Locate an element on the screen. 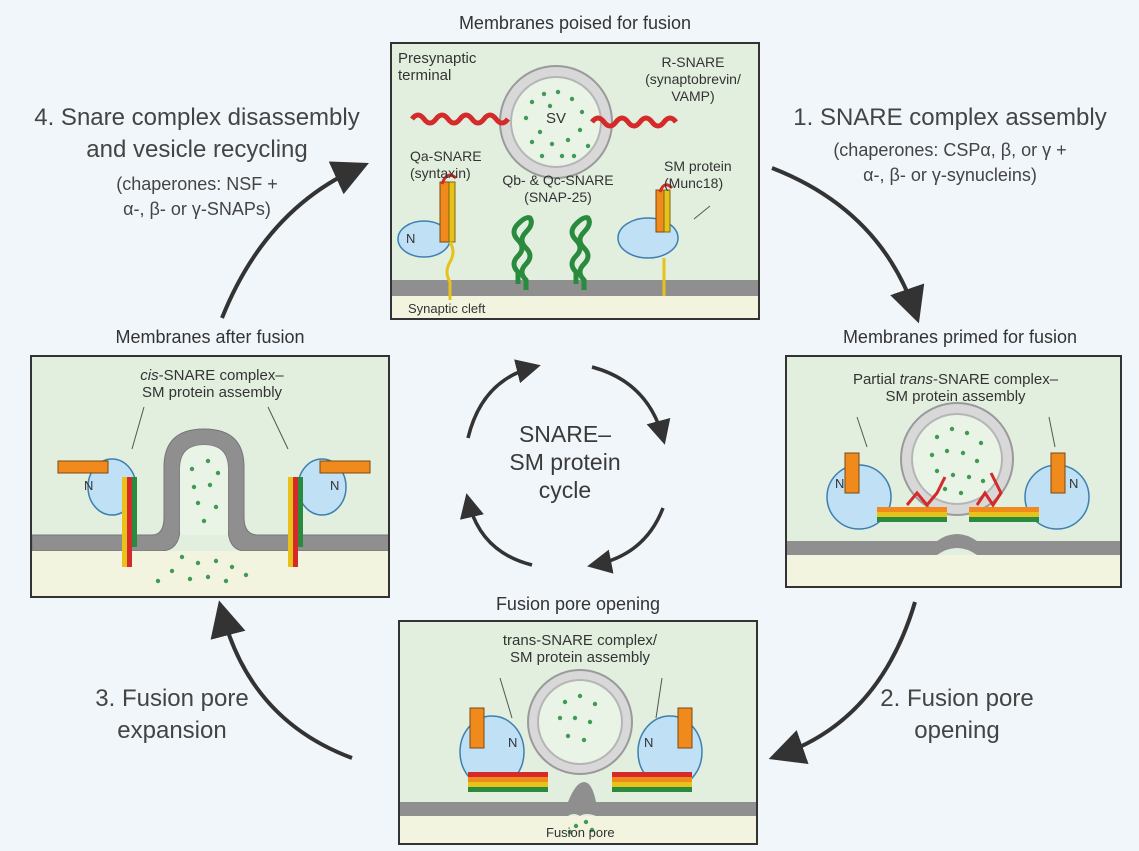 The image size is (1139, 851). qa-line-2: (syntaxin) is located at coordinates (440, 173).